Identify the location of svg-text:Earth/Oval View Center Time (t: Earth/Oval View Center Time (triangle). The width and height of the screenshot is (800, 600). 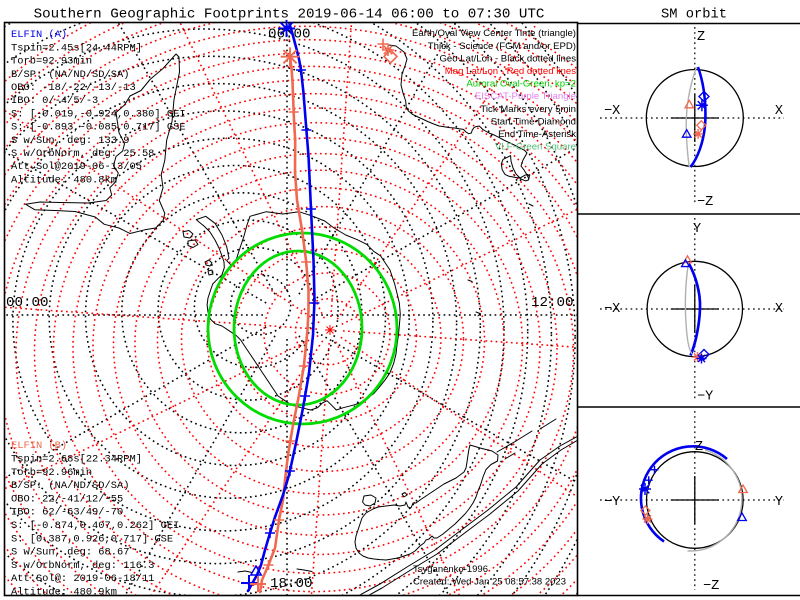
(494, 33).